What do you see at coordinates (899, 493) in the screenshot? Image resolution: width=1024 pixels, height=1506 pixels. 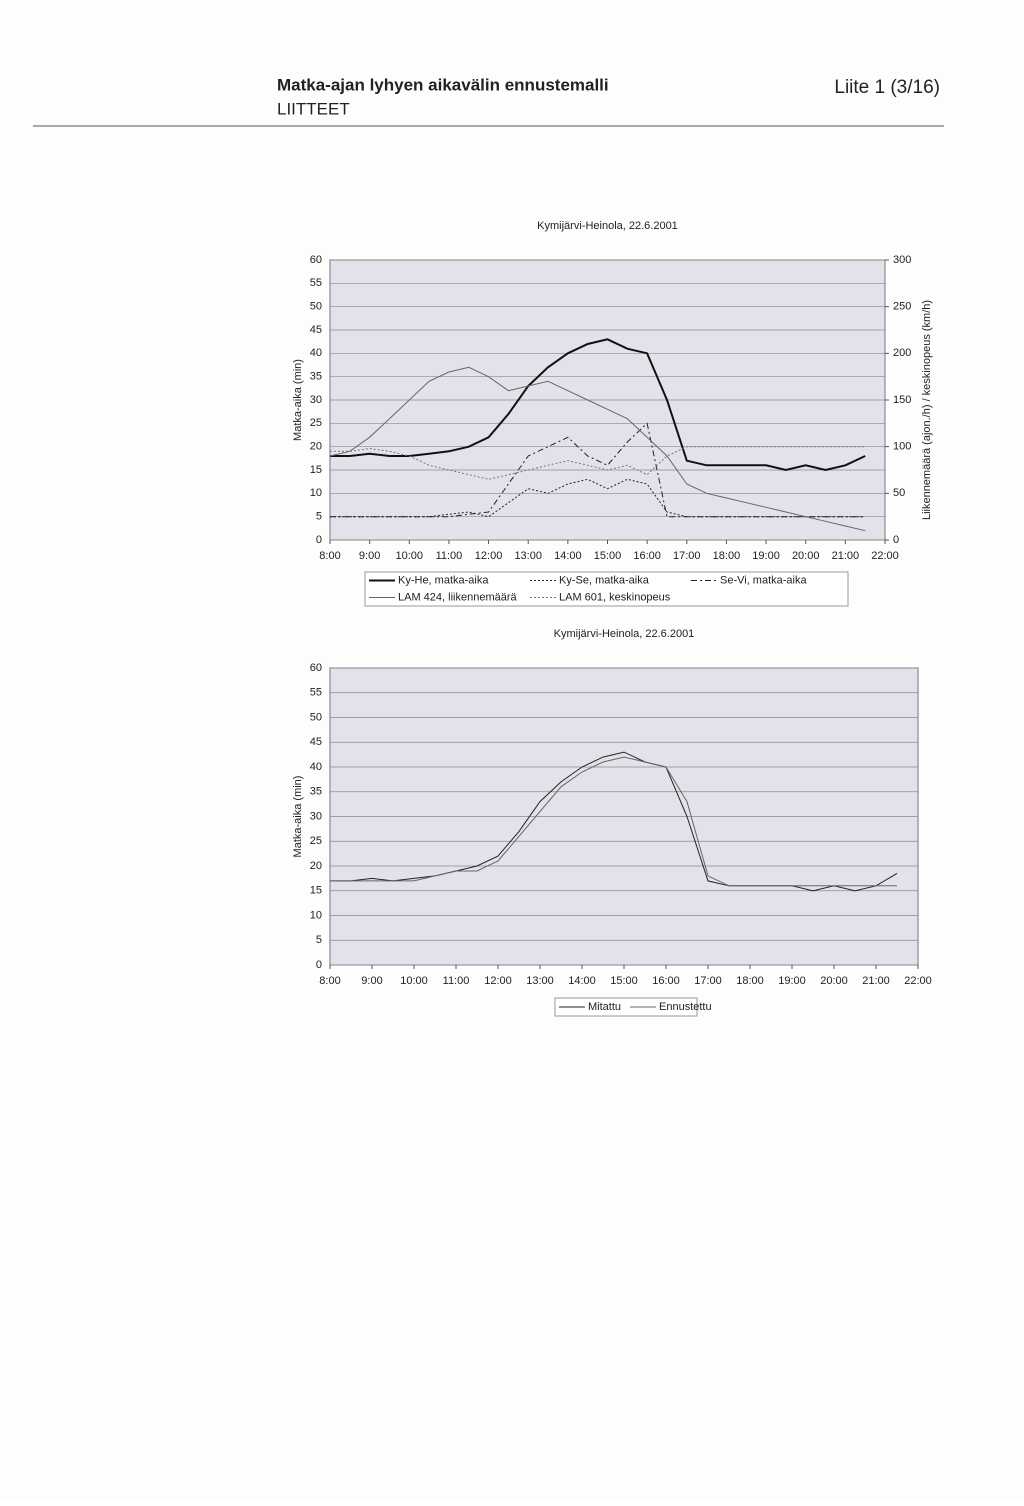 I see `y2-tick-label: 50` at bounding box center [899, 493].